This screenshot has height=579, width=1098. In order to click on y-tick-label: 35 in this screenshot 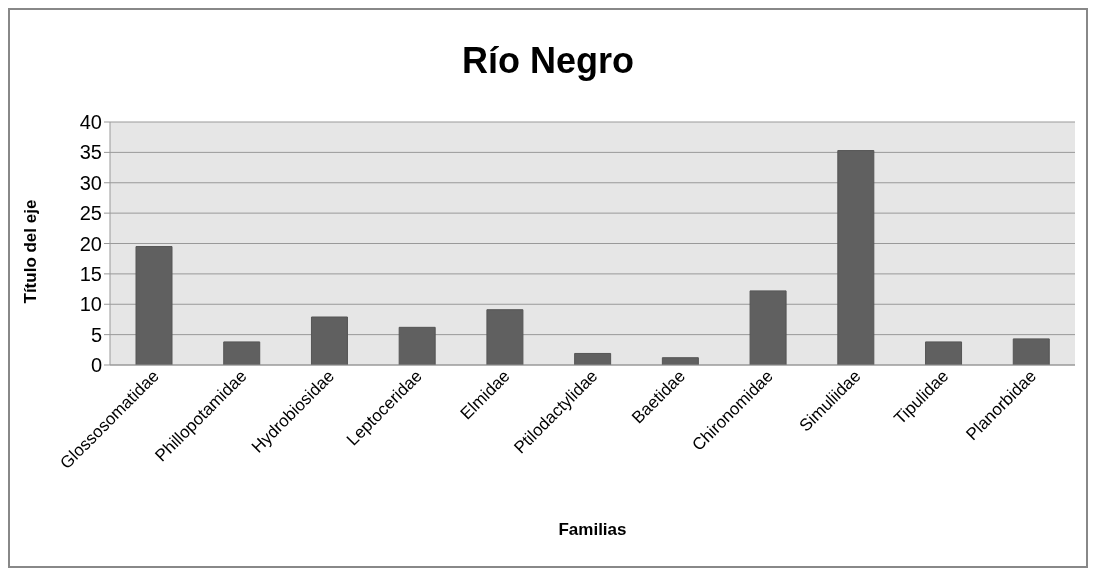, I will do `click(90, 152)`.